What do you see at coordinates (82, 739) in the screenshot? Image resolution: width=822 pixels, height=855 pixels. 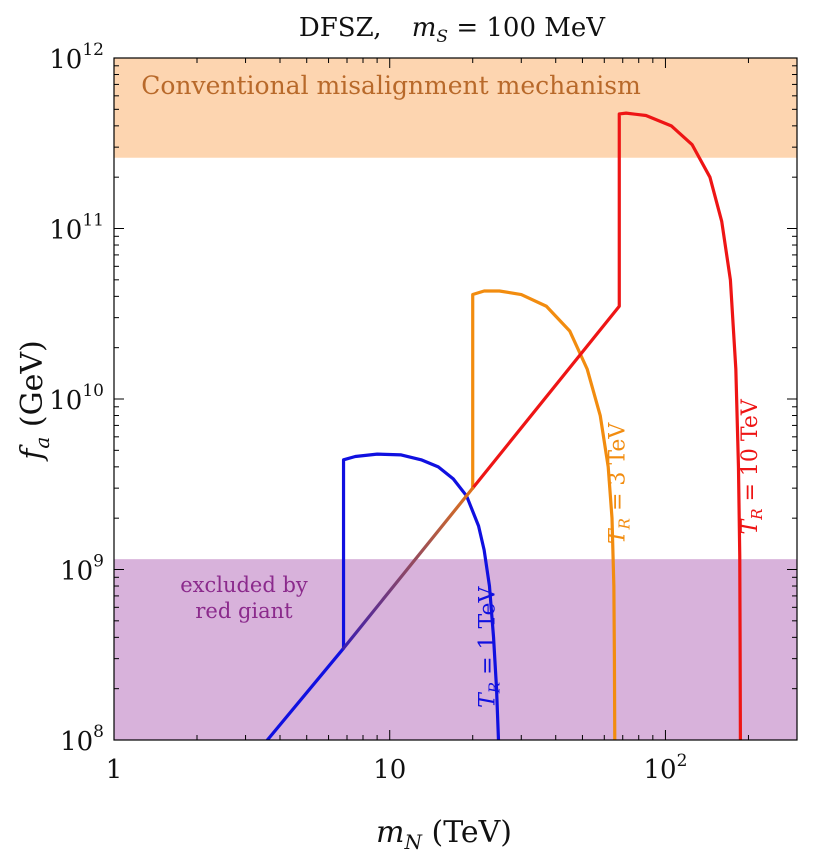 I see `y-tick-label: 10⁸` at bounding box center [82, 739].